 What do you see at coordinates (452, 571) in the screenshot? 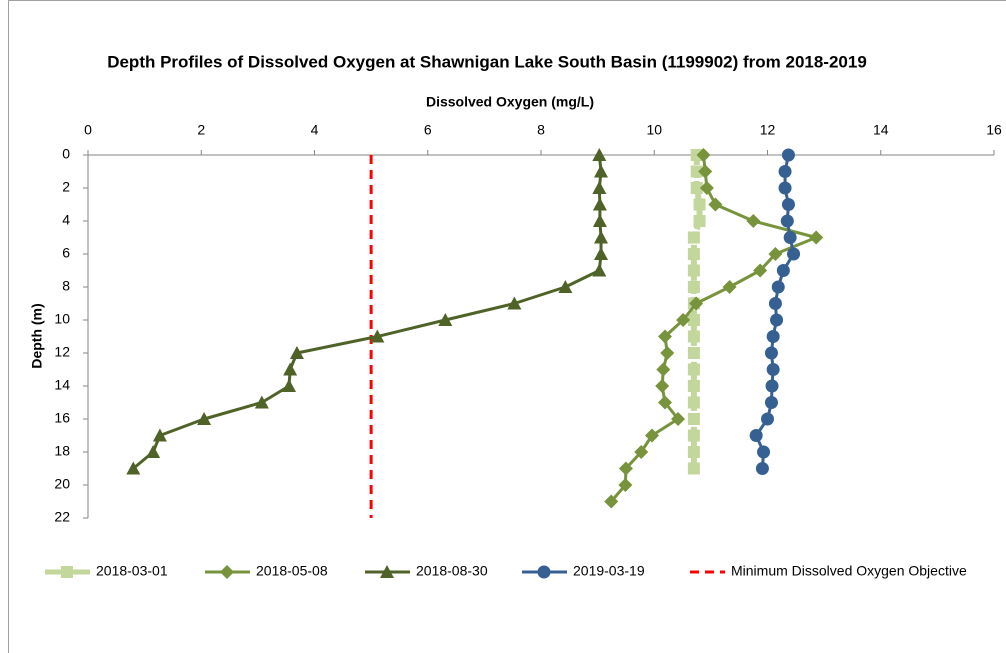
I see `legend-label: 2018-08-30` at bounding box center [452, 571].